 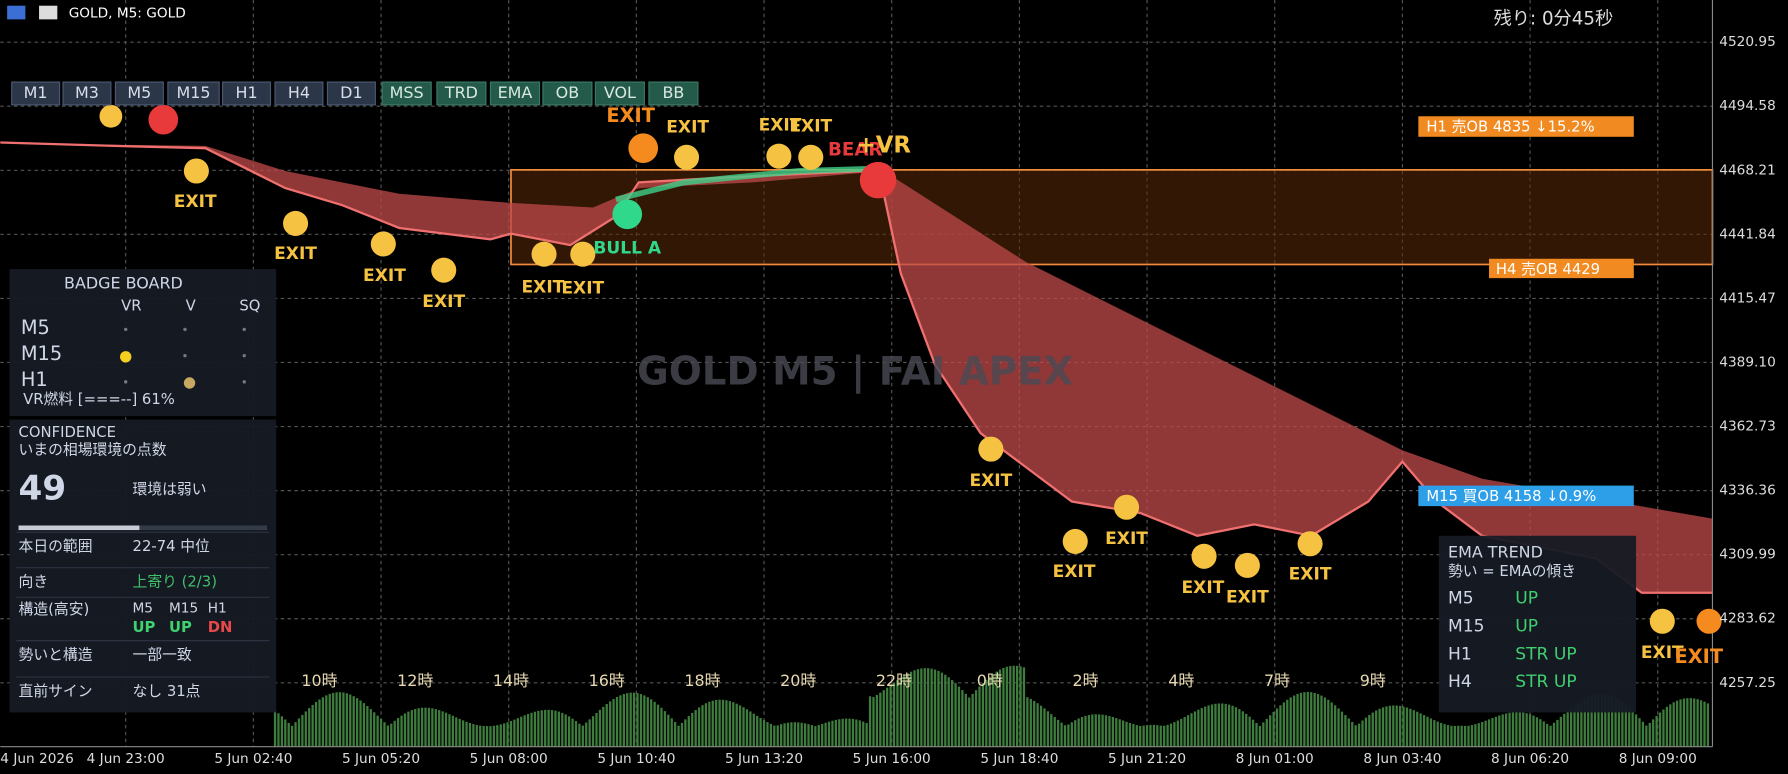 I want to click on panel-title: CONFIDENCE, so click(x=67, y=432).